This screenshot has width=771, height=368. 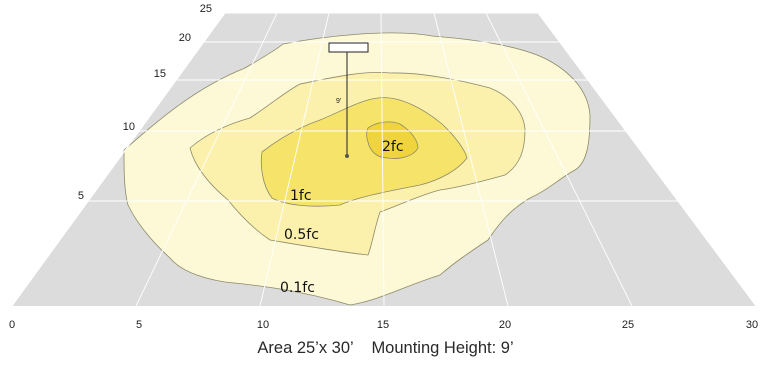 I want to click on contour-1fc, so click(x=364, y=152).